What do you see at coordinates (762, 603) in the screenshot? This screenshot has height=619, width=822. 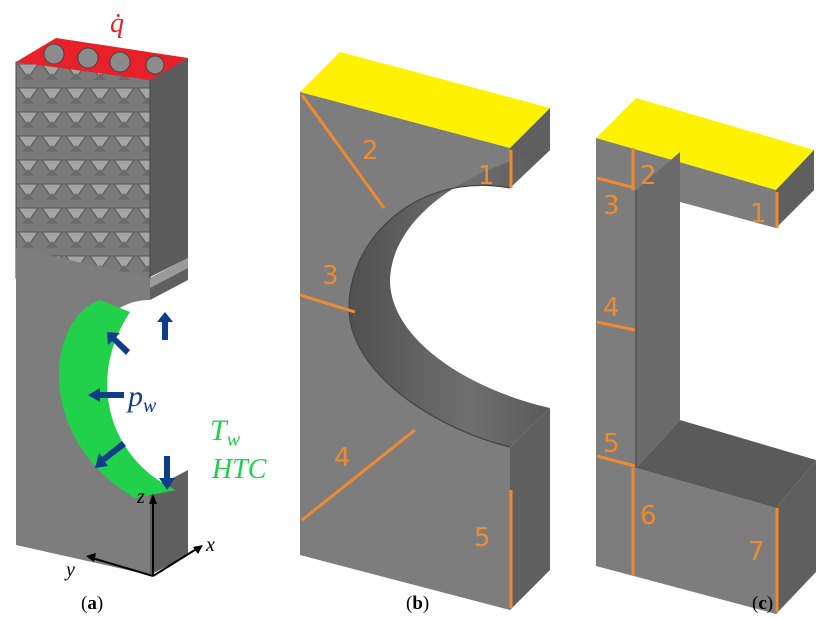 I see `caption-c: (c)` at bounding box center [762, 603].